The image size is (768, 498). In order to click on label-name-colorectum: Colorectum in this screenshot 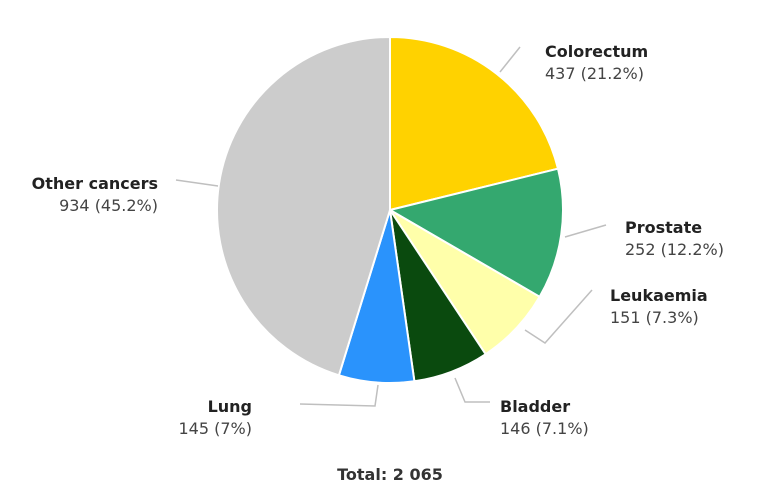, I will do `click(596, 51)`.